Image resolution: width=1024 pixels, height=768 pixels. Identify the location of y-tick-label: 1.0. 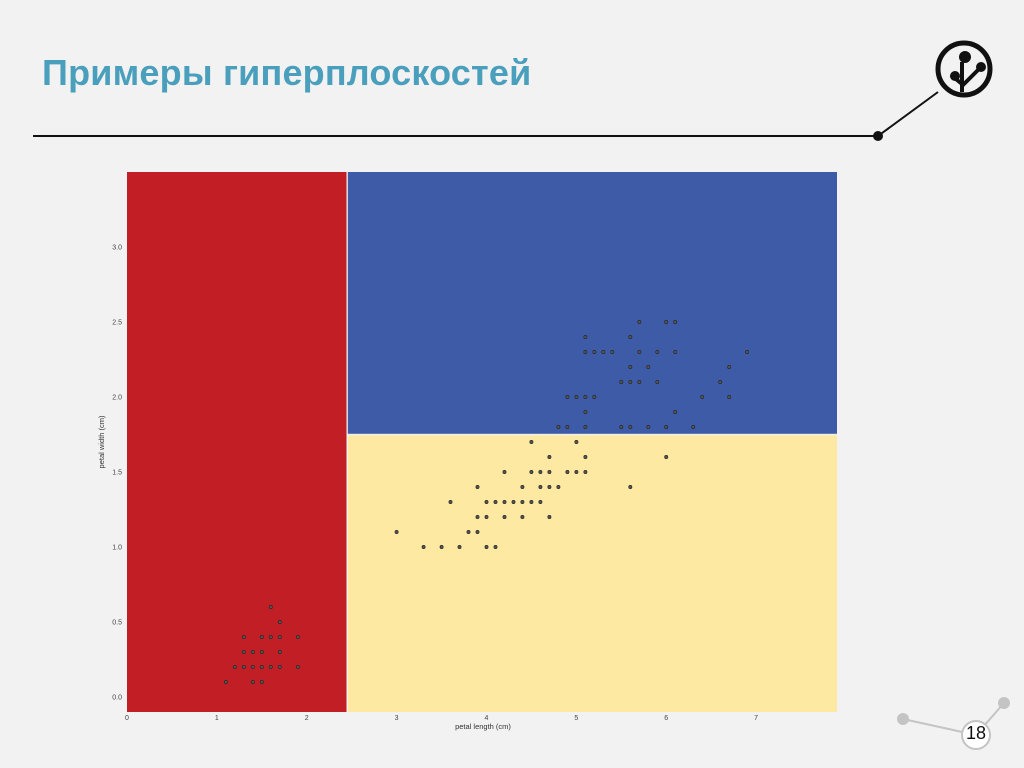
(117, 548).